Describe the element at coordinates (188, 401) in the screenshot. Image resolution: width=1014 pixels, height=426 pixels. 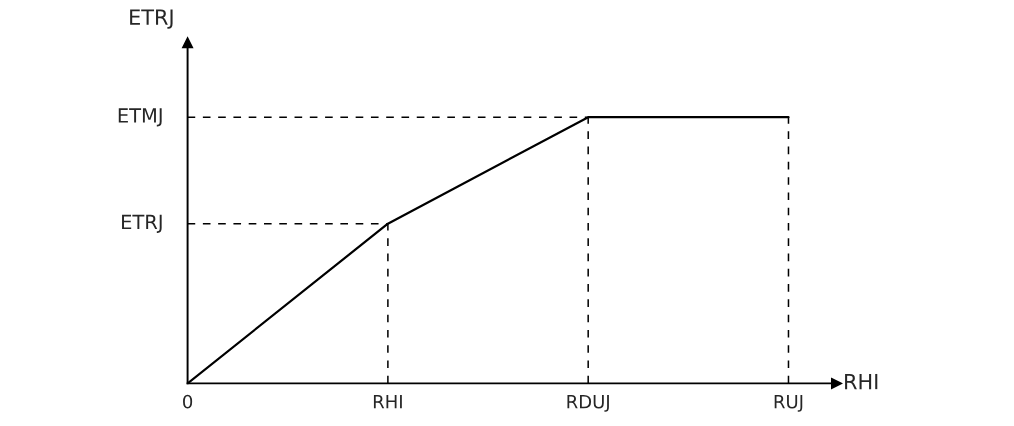
I see `x-tick-label: 0` at that location.